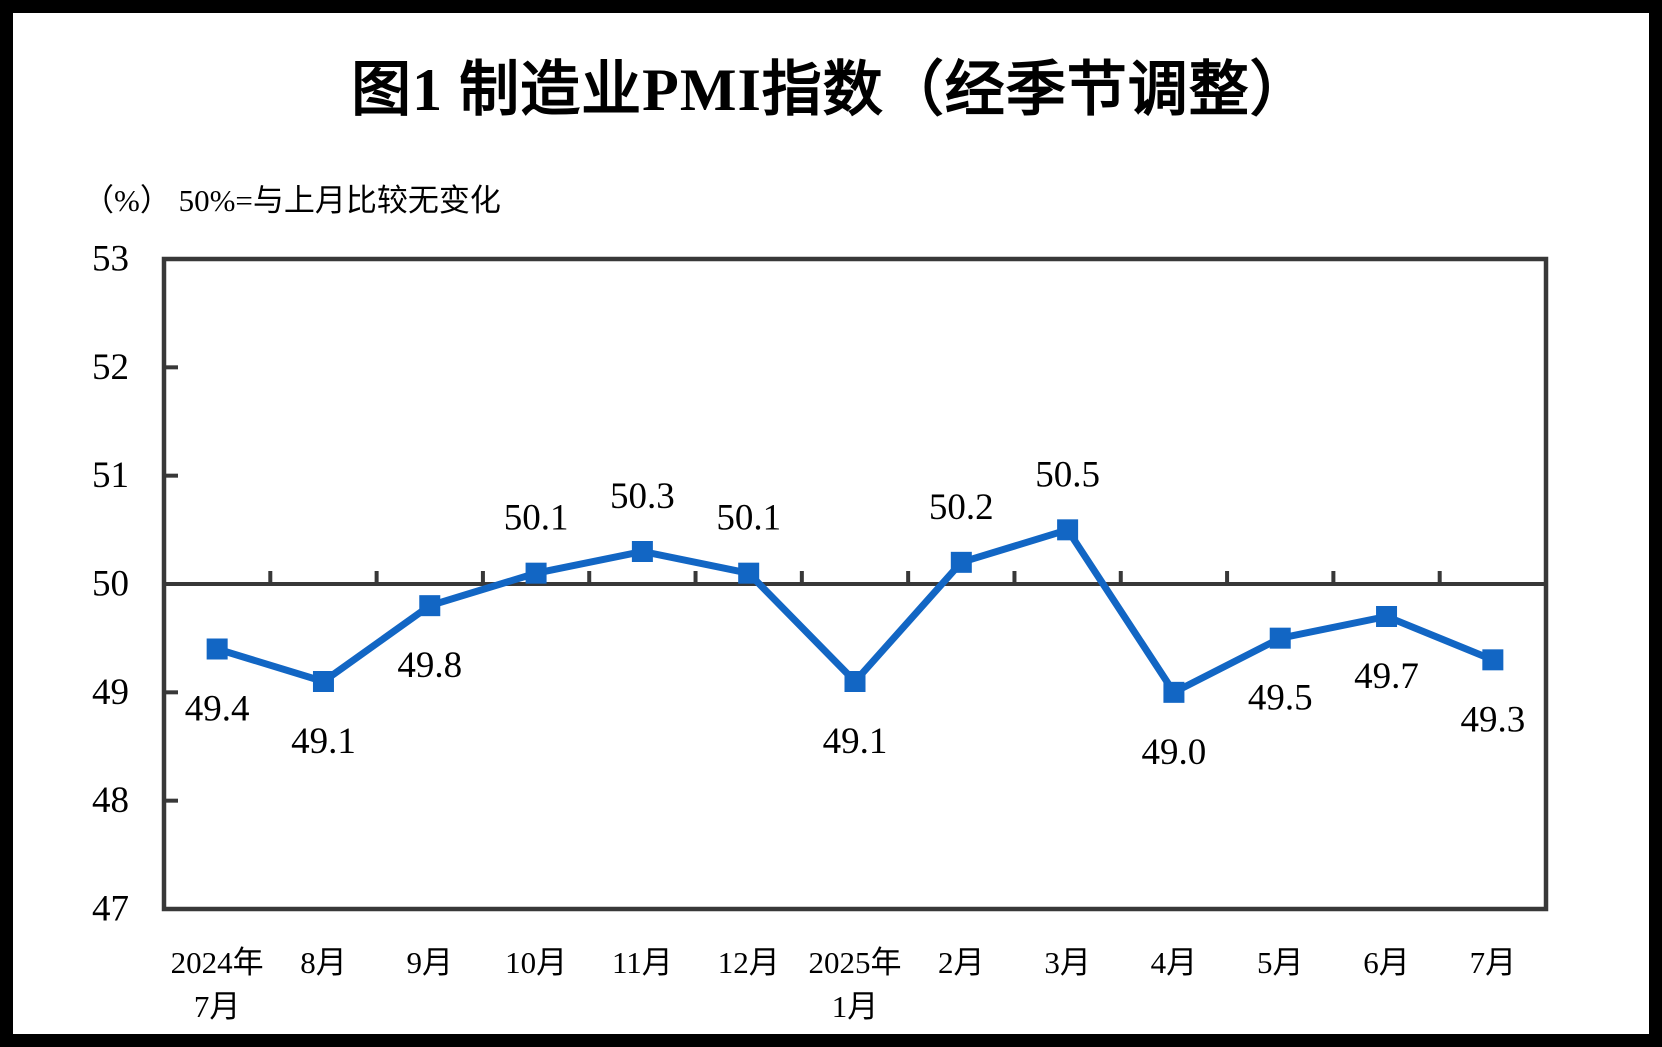  Describe the element at coordinates (110, 259) in the screenshot. I see `y-axis-label: 53` at that location.